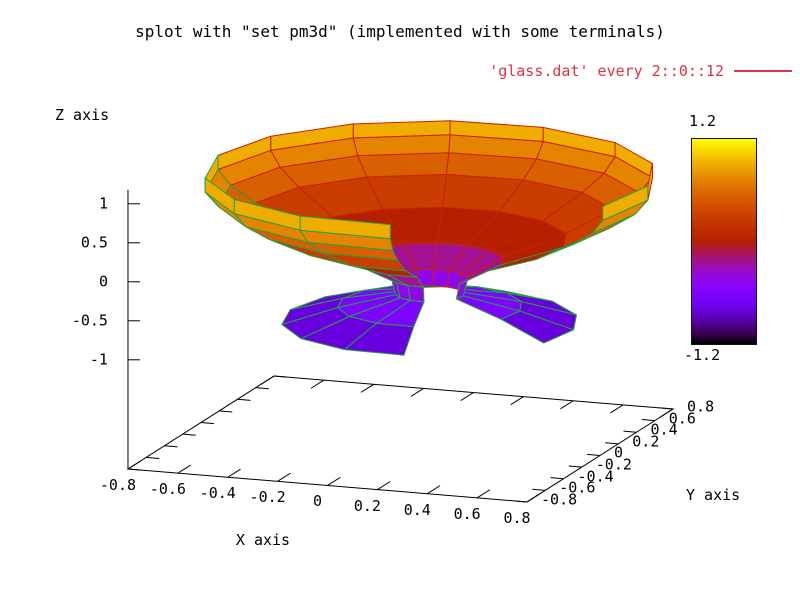  I want to click on y-tick-label: -0.8, so click(559, 499).